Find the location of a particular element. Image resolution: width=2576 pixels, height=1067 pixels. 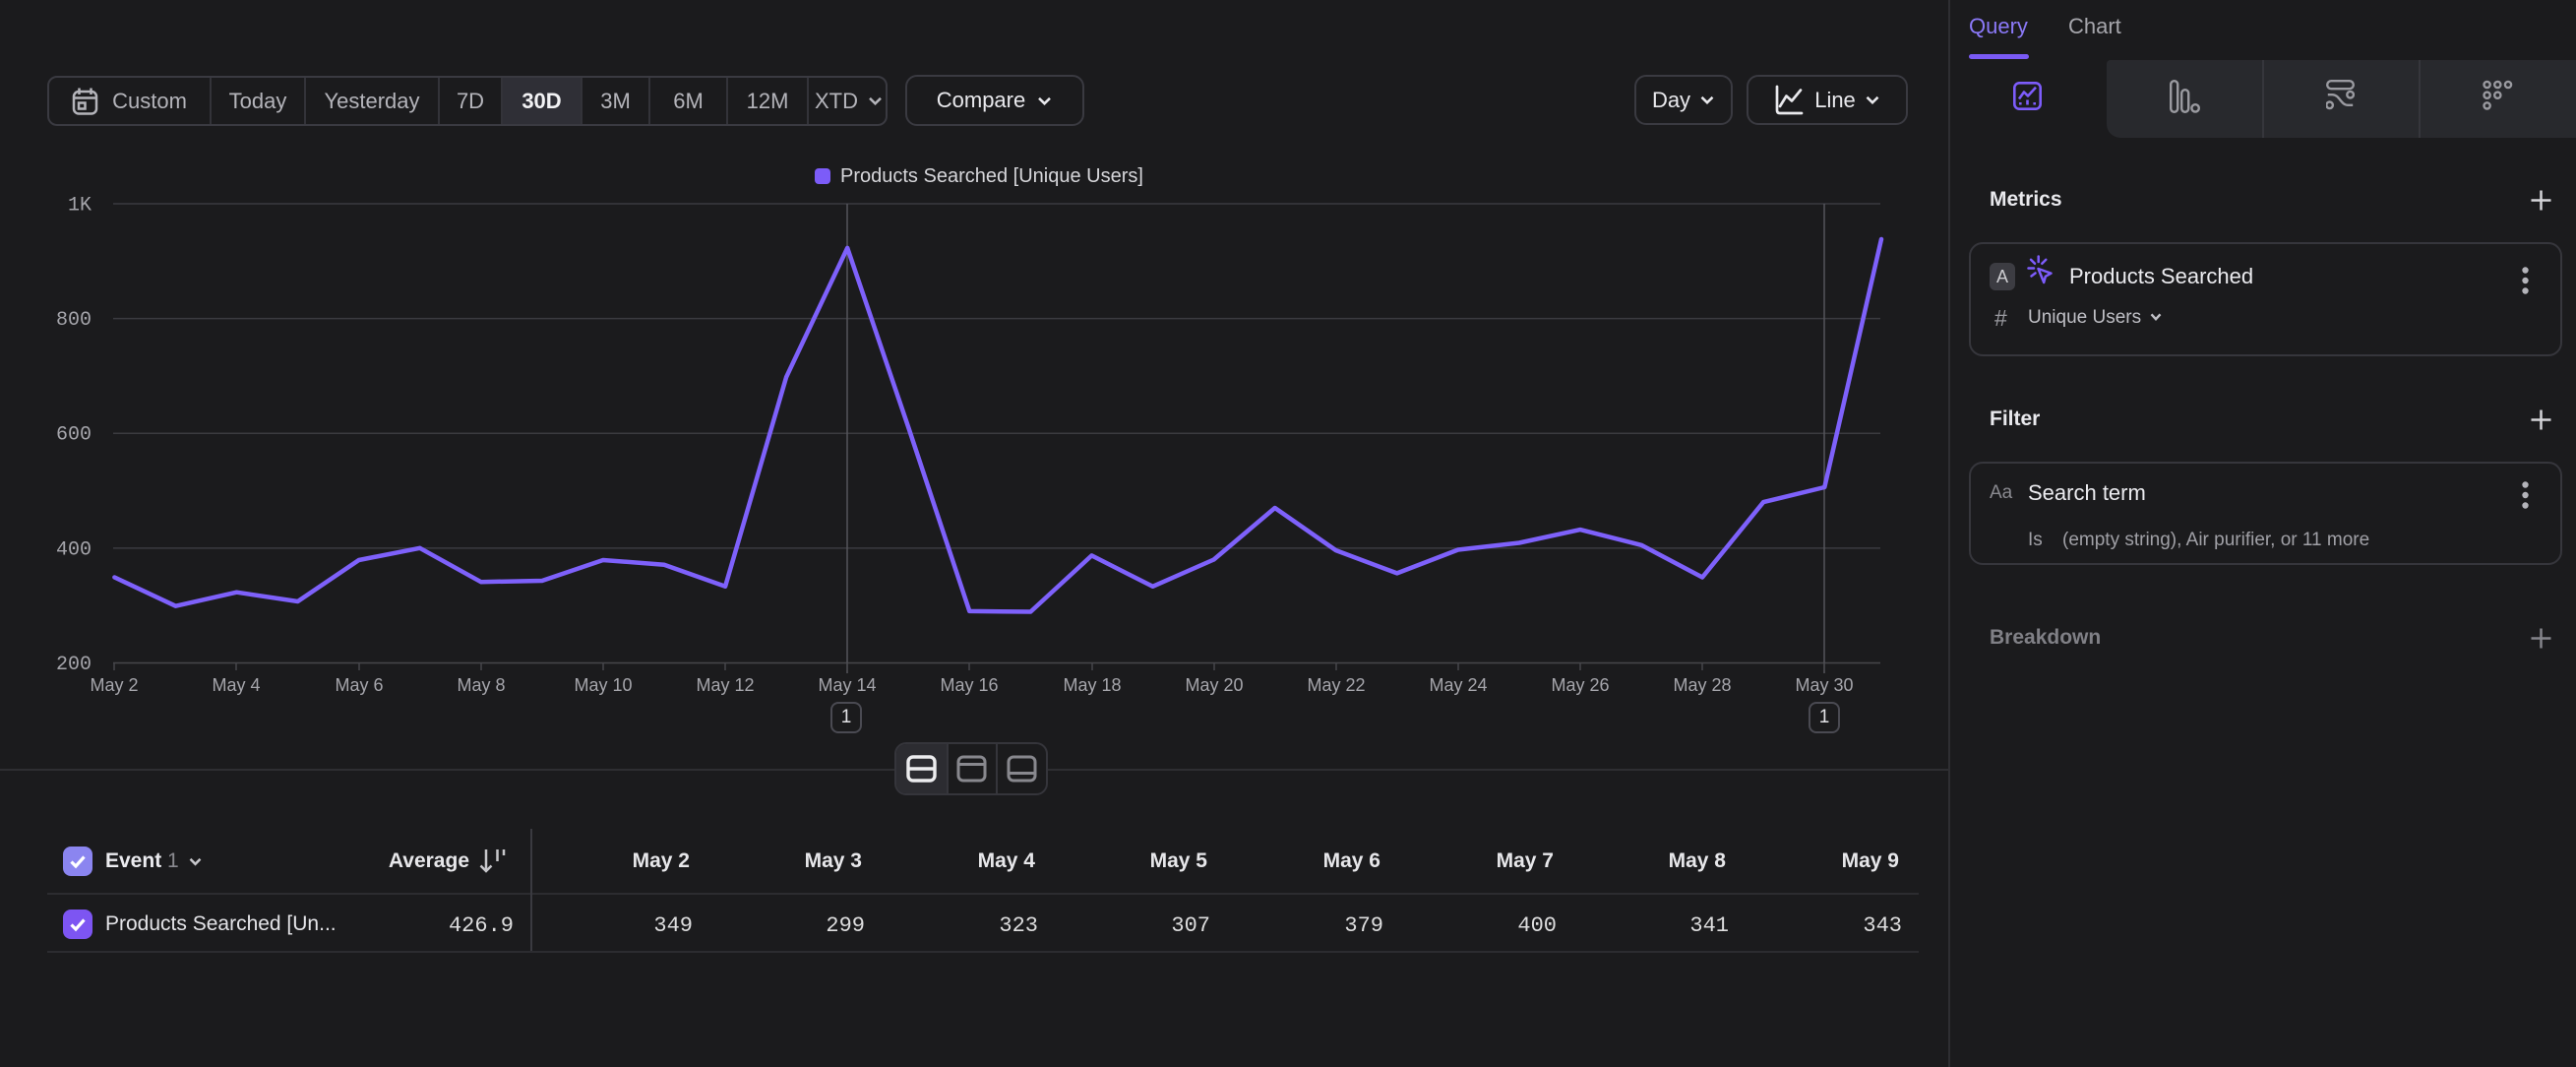

svg-text: May 10 is located at coordinates (603, 685).